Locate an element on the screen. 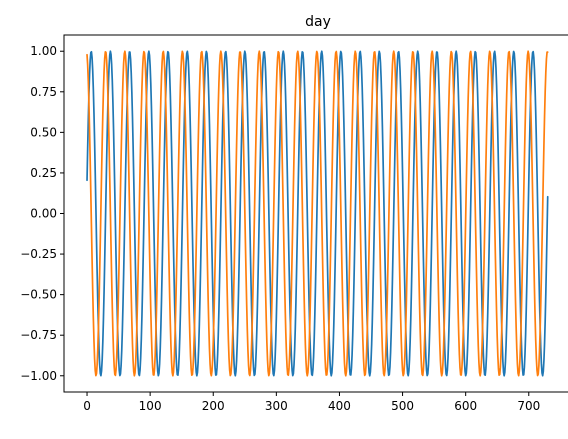  y-tick-label: −0.50 is located at coordinates (38, 295).